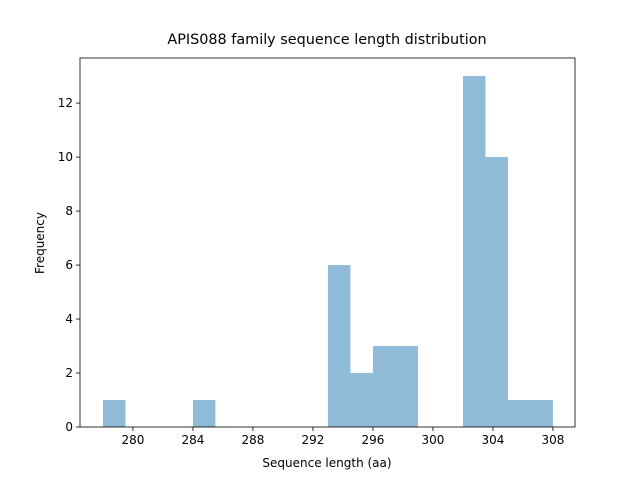 This screenshot has height=484, width=640. What do you see at coordinates (69, 373) in the screenshot?
I see `y-tick-label: 2` at bounding box center [69, 373].